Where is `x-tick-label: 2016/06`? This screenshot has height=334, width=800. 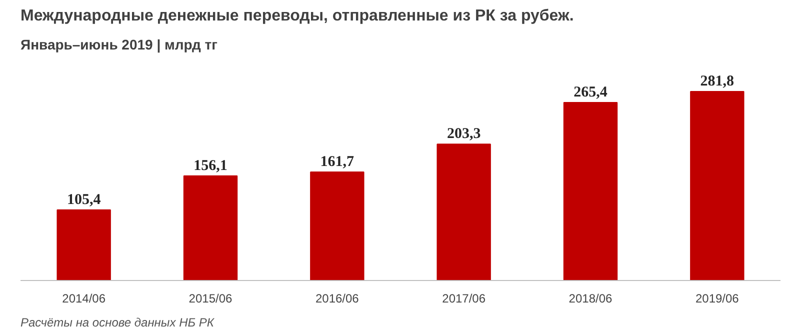
x-tick-label: 2016/06 is located at coordinates (337, 299).